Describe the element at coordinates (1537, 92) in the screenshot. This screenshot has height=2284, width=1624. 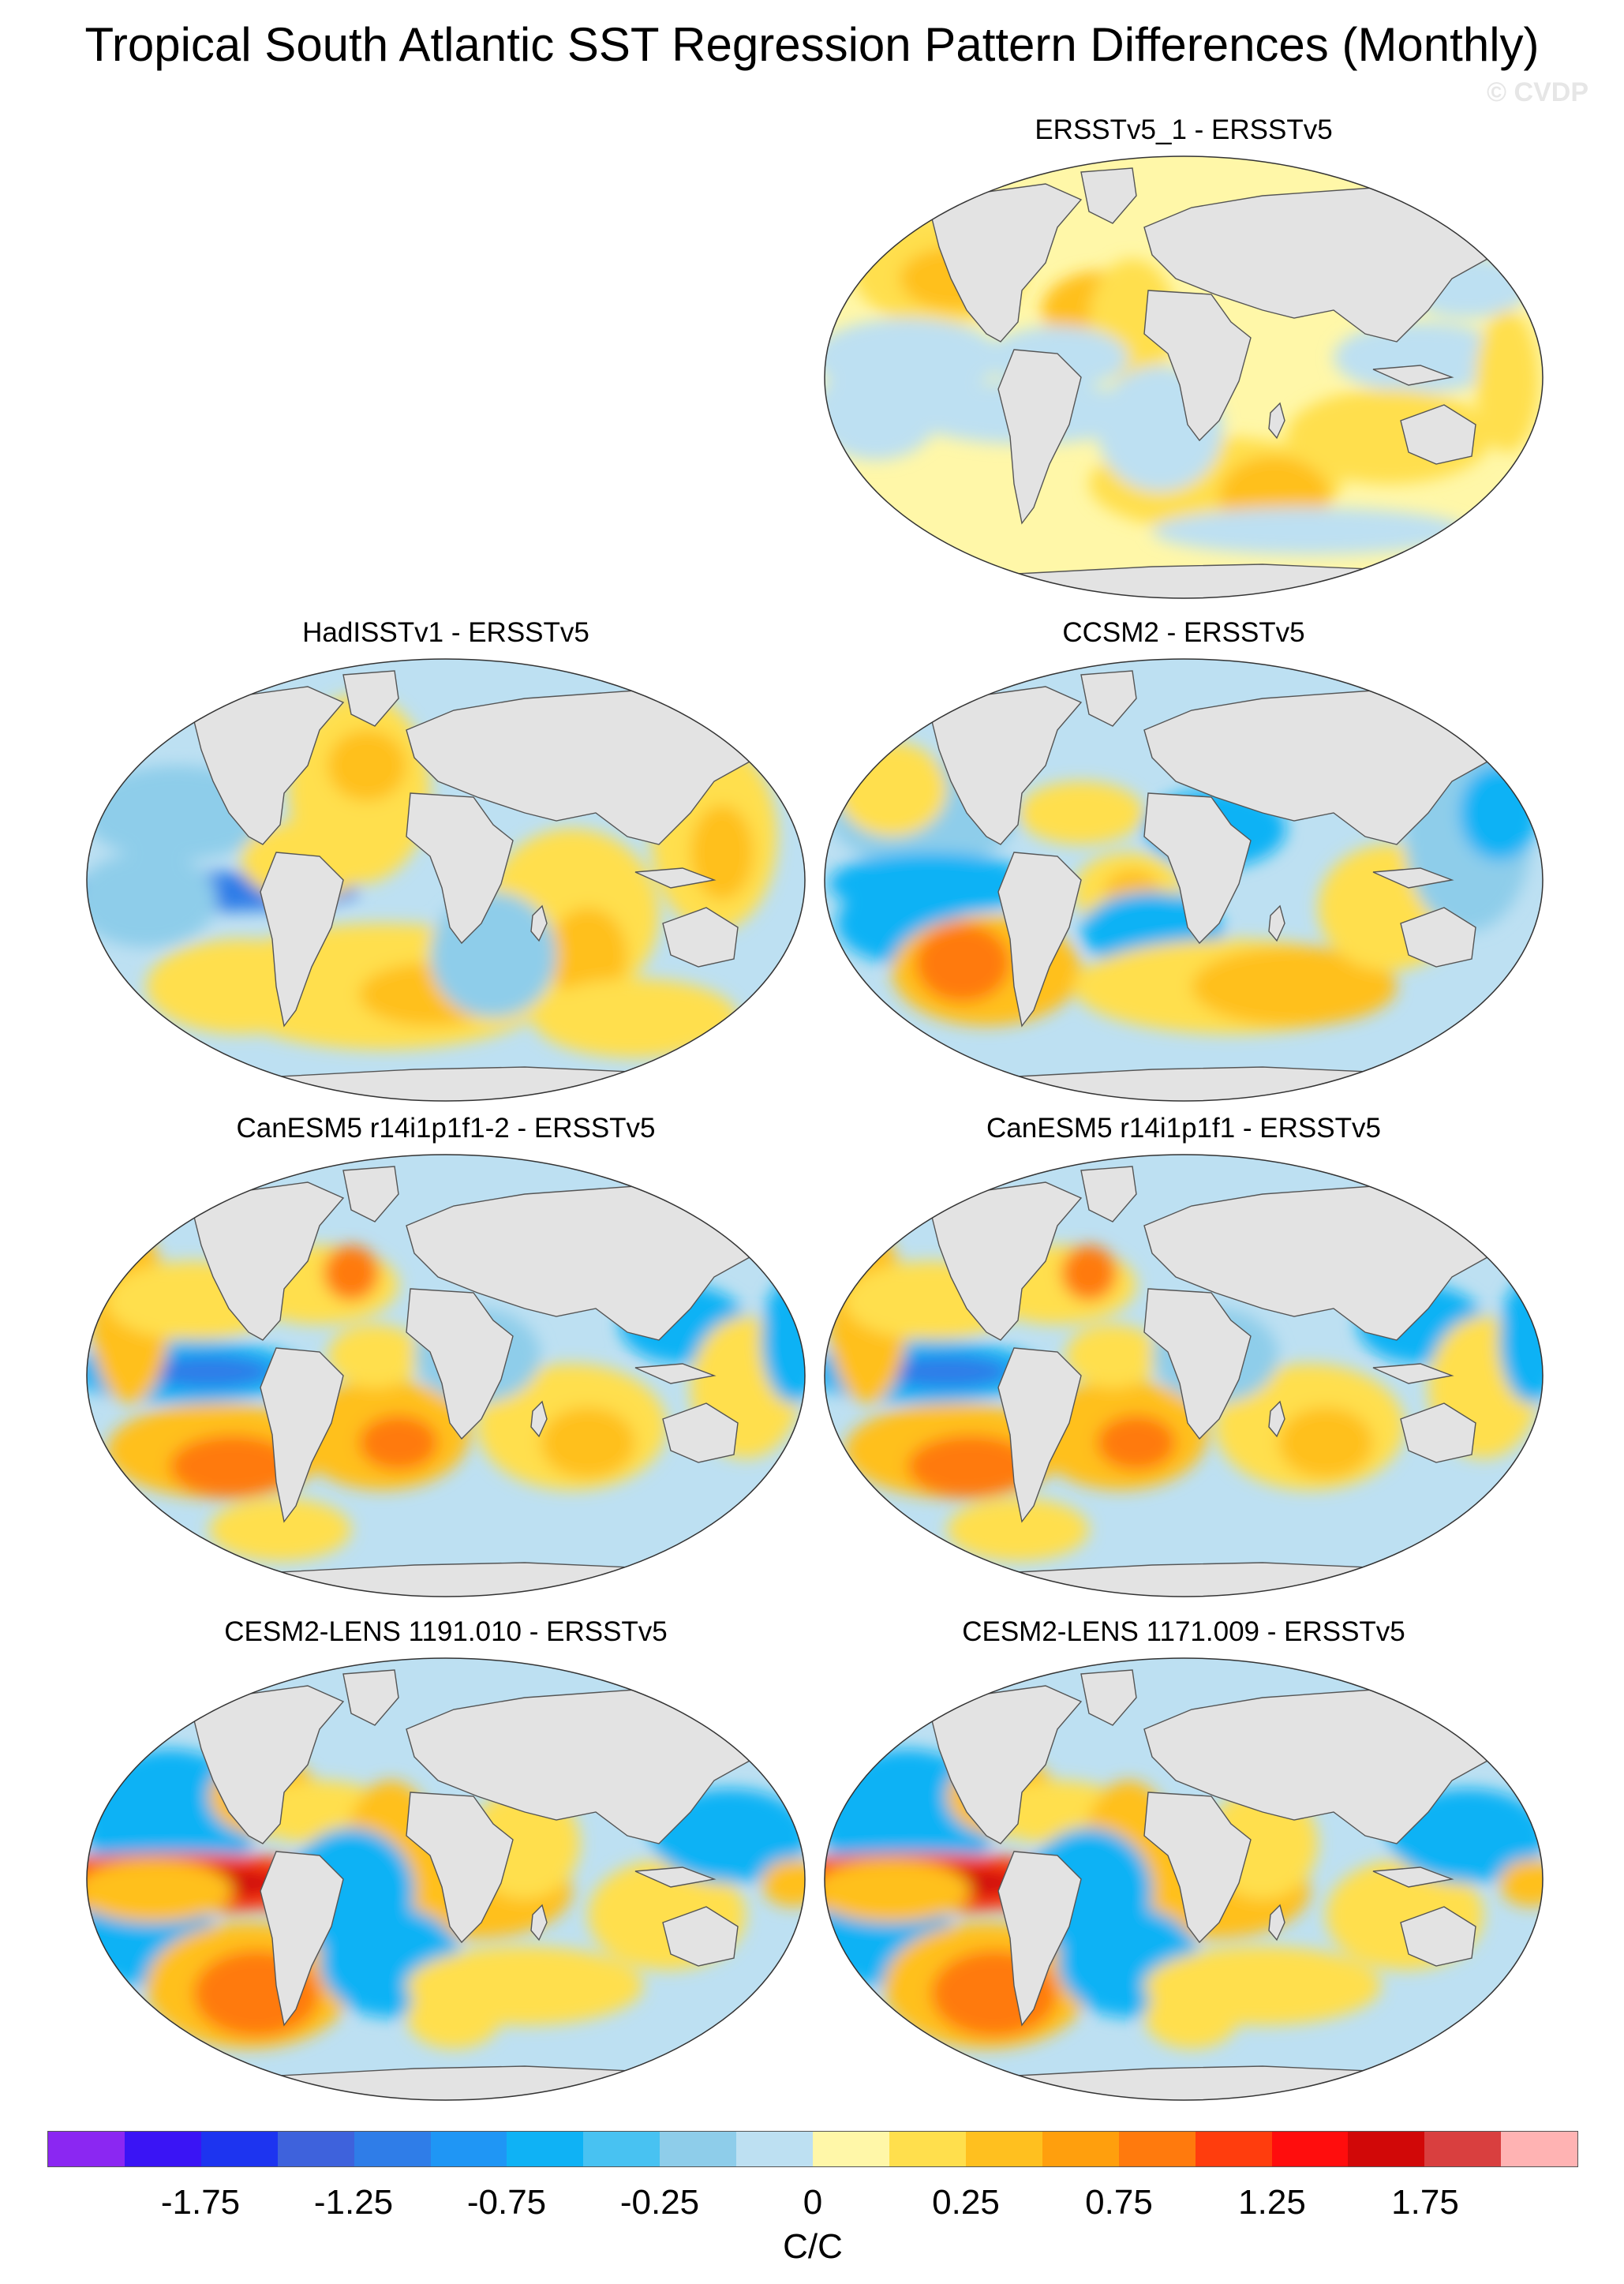
I see `watermark: © CVDP` at that location.